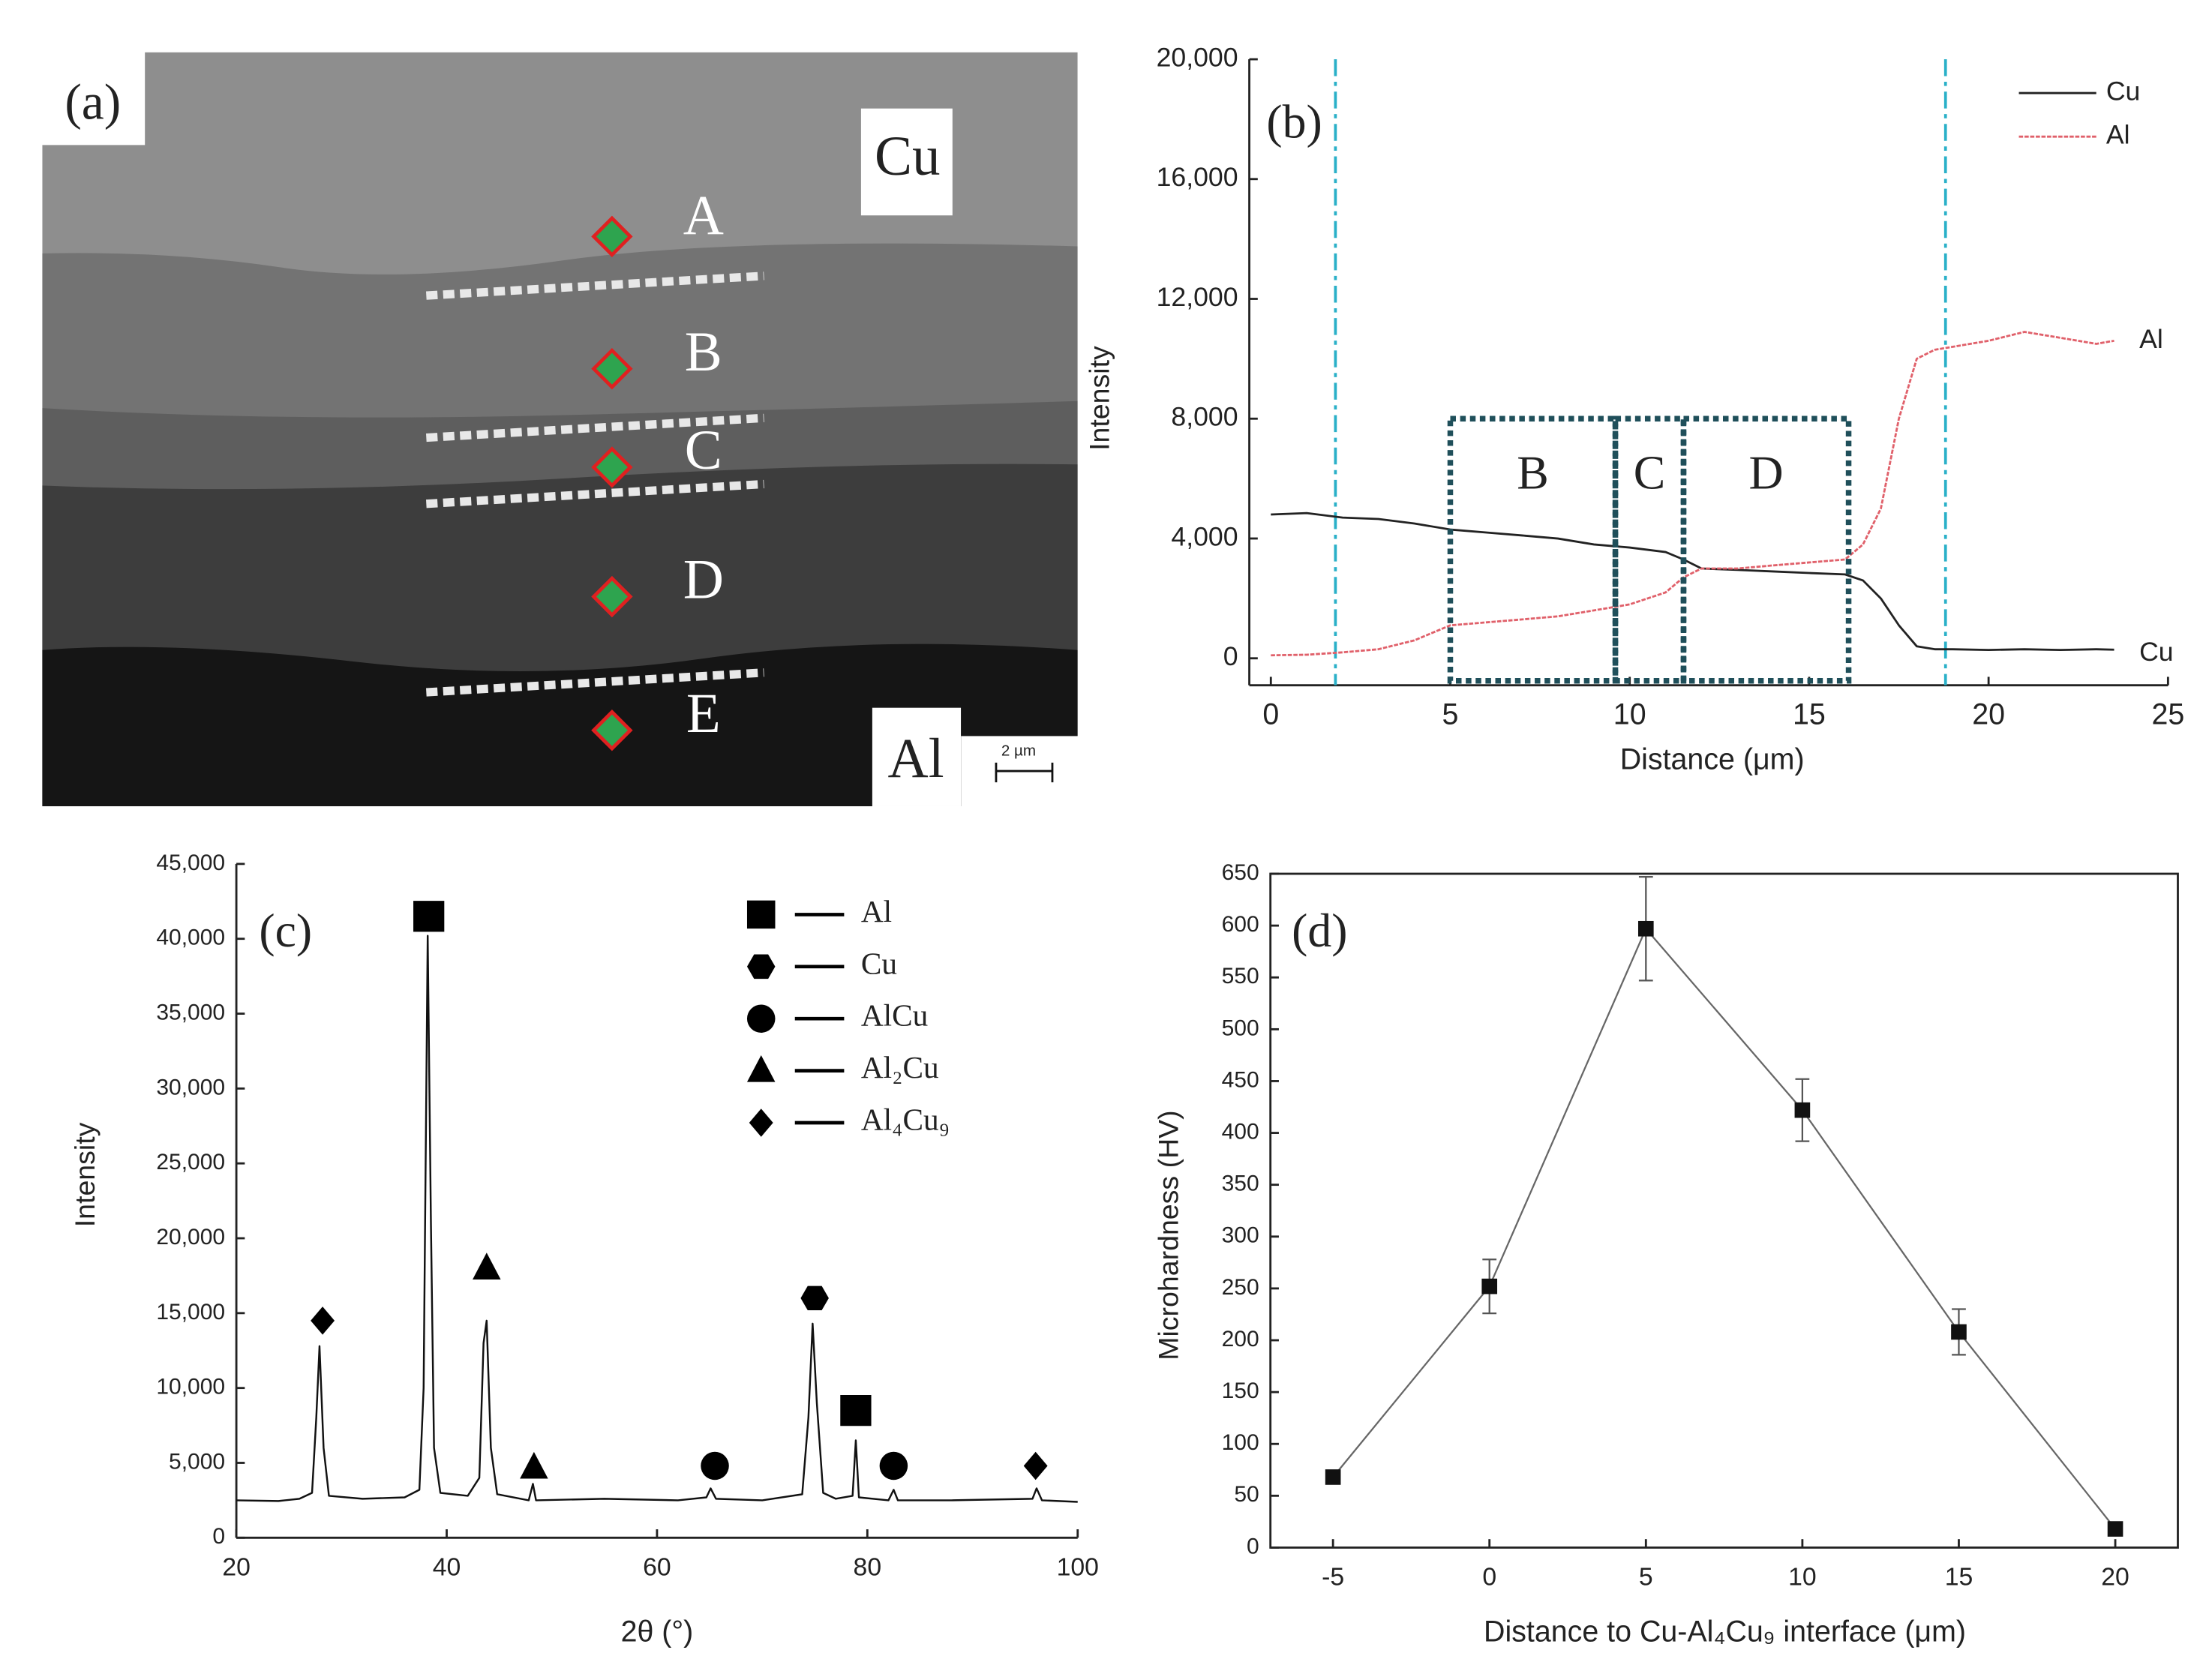  Describe the element at coordinates (703, 215) in the screenshot. I see `point-label: A` at that location.